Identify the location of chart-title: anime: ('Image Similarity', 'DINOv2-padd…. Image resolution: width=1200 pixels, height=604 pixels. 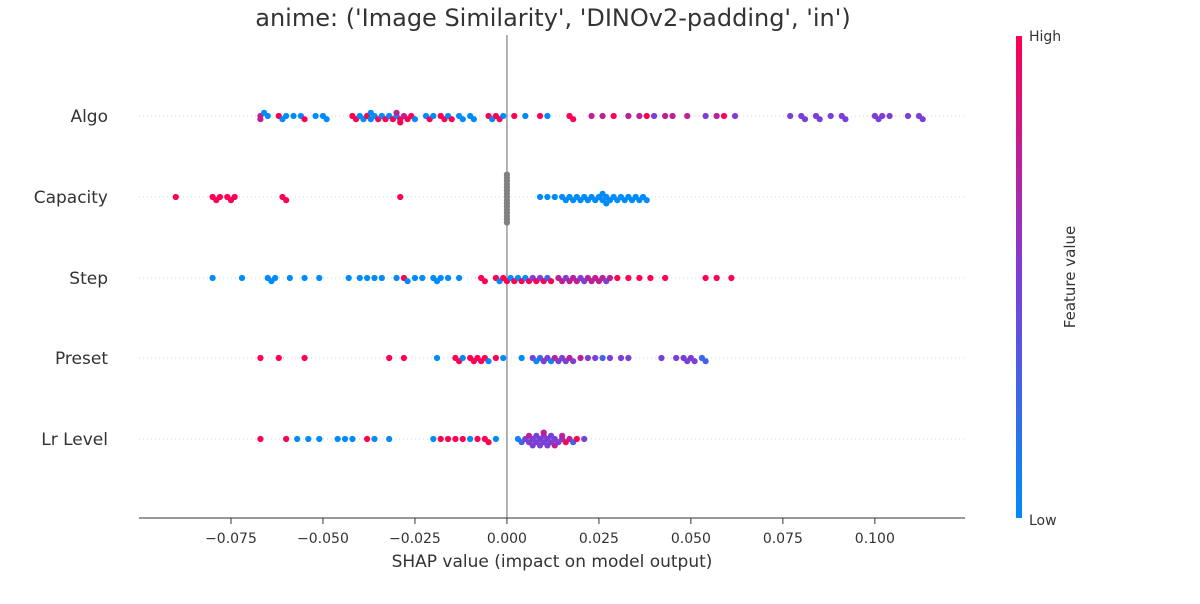
(552, 18).